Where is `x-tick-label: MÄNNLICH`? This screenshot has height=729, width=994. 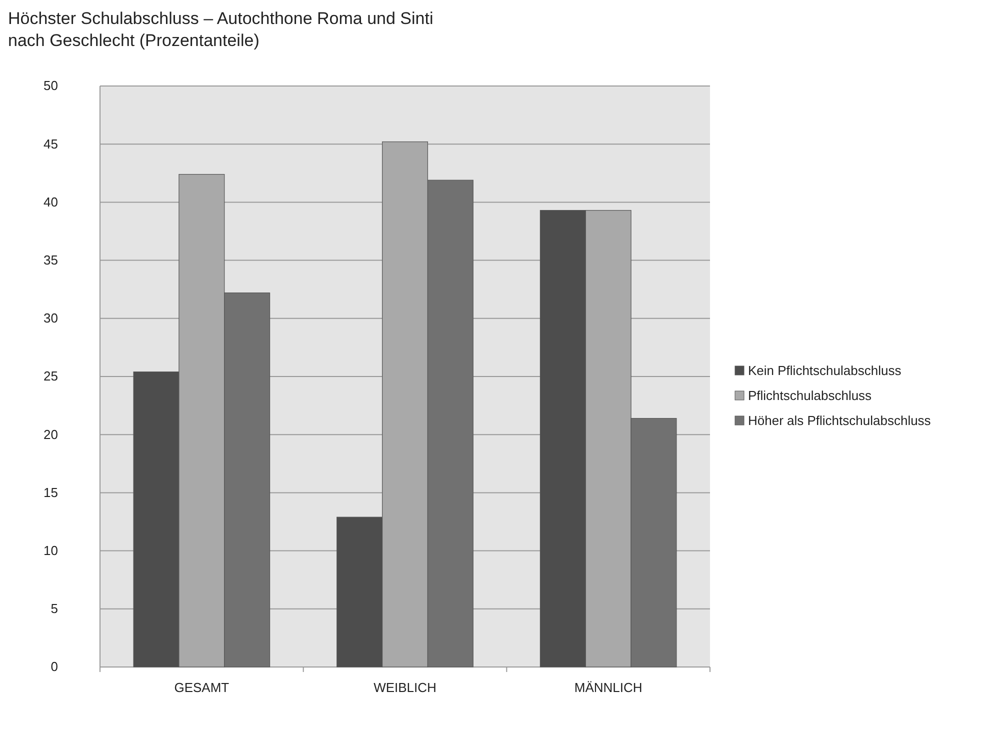 x-tick-label: MÄNNLICH is located at coordinates (608, 688).